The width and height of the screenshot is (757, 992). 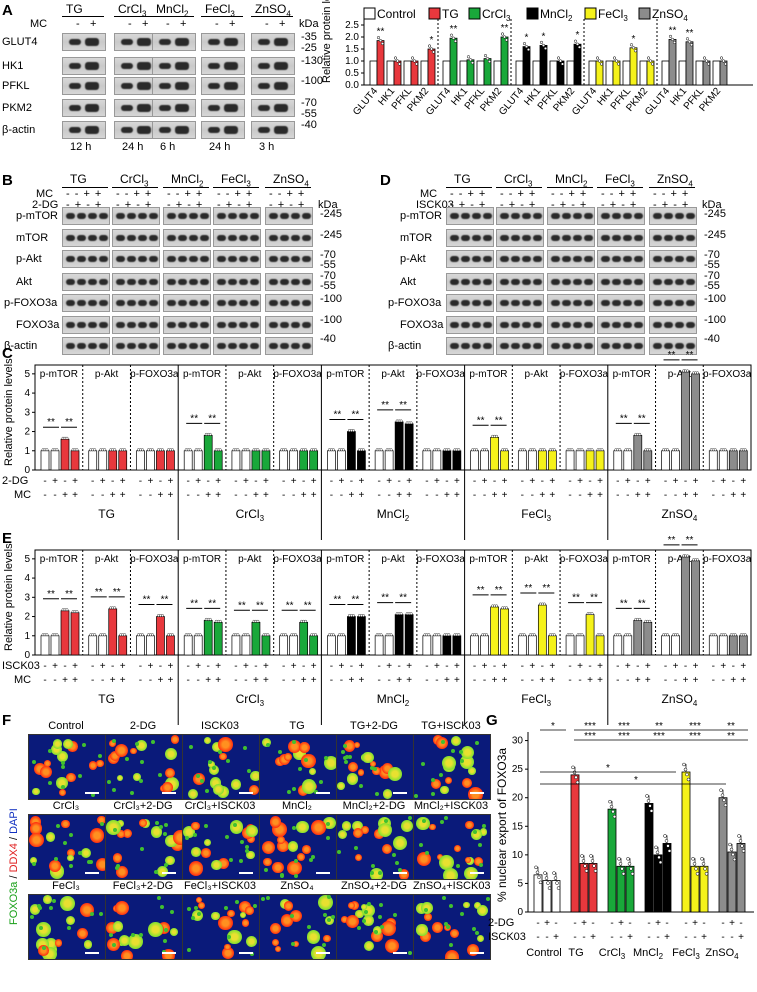 What do you see at coordinates (393, 374) in the screenshot?
I see `sub-title: p-Akt` at bounding box center [393, 374].